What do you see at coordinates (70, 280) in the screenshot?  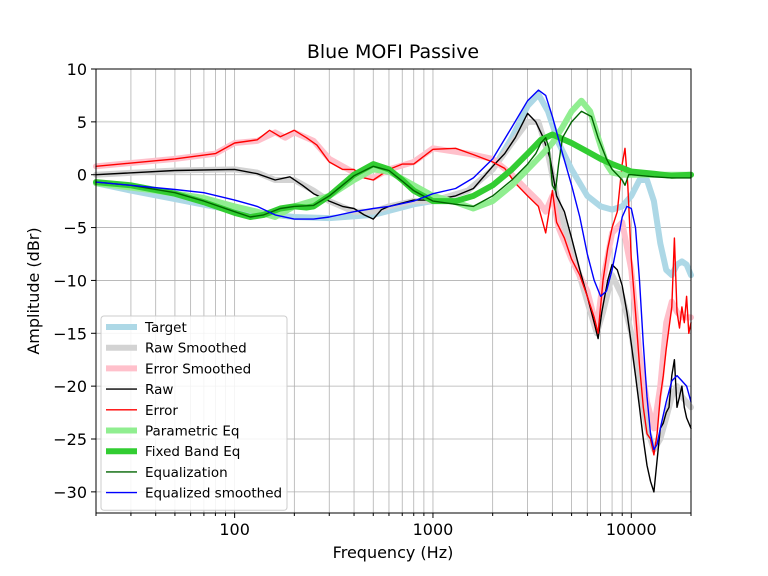 I see `y-tick-label: −10` at bounding box center [70, 280].